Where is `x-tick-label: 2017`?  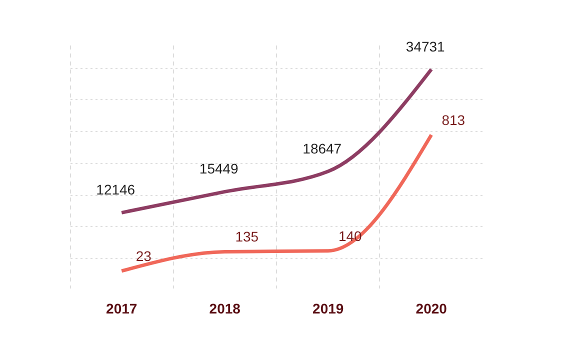 x-tick-label: 2017 is located at coordinates (122, 308).